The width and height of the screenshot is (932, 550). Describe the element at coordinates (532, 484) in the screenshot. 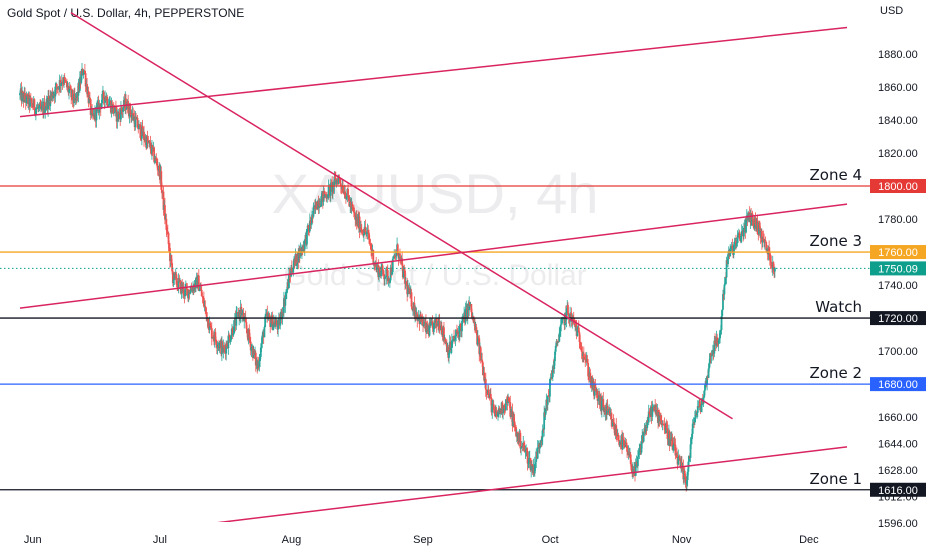

I see `trendline-lower-channel` at that location.